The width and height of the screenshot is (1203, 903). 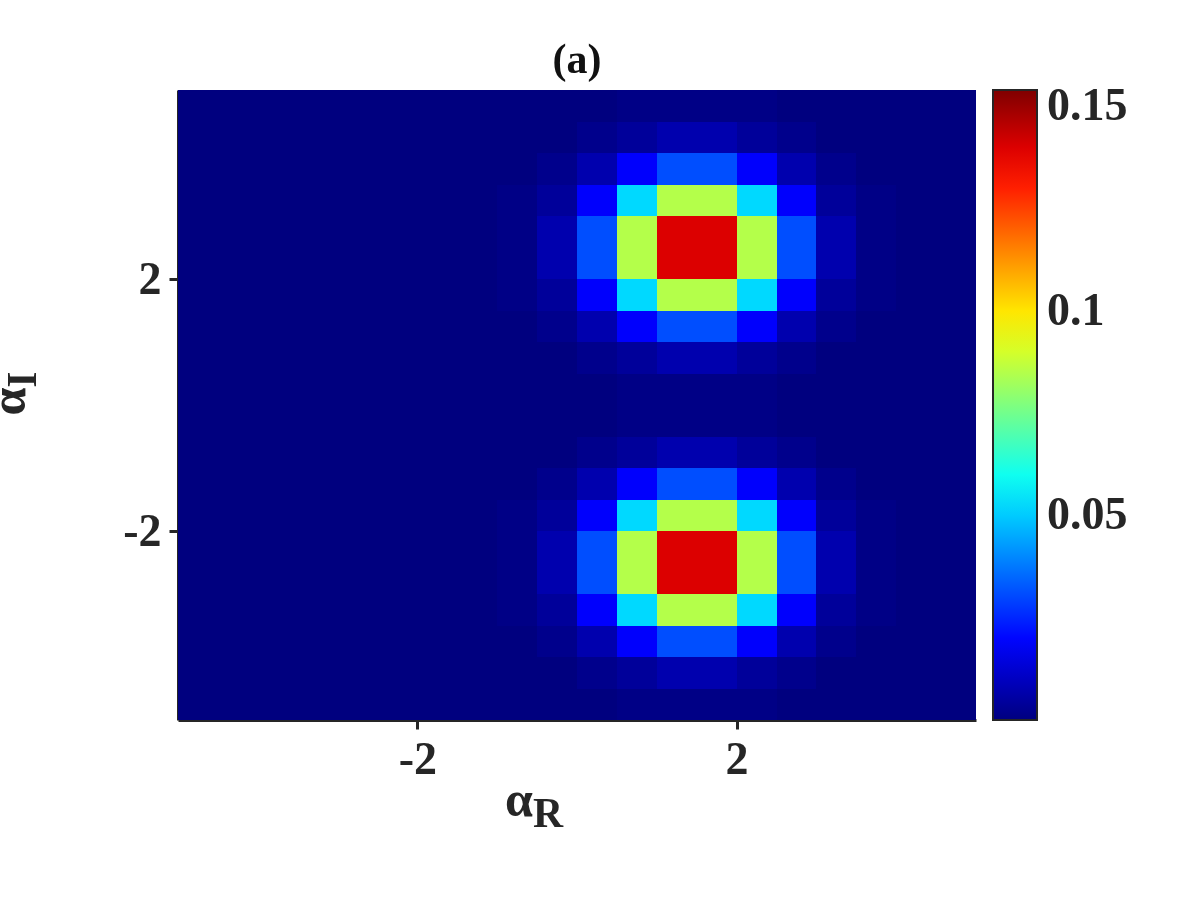 I want to click on x-axis-title: α$_{R}$, so click(x=534, y=803).